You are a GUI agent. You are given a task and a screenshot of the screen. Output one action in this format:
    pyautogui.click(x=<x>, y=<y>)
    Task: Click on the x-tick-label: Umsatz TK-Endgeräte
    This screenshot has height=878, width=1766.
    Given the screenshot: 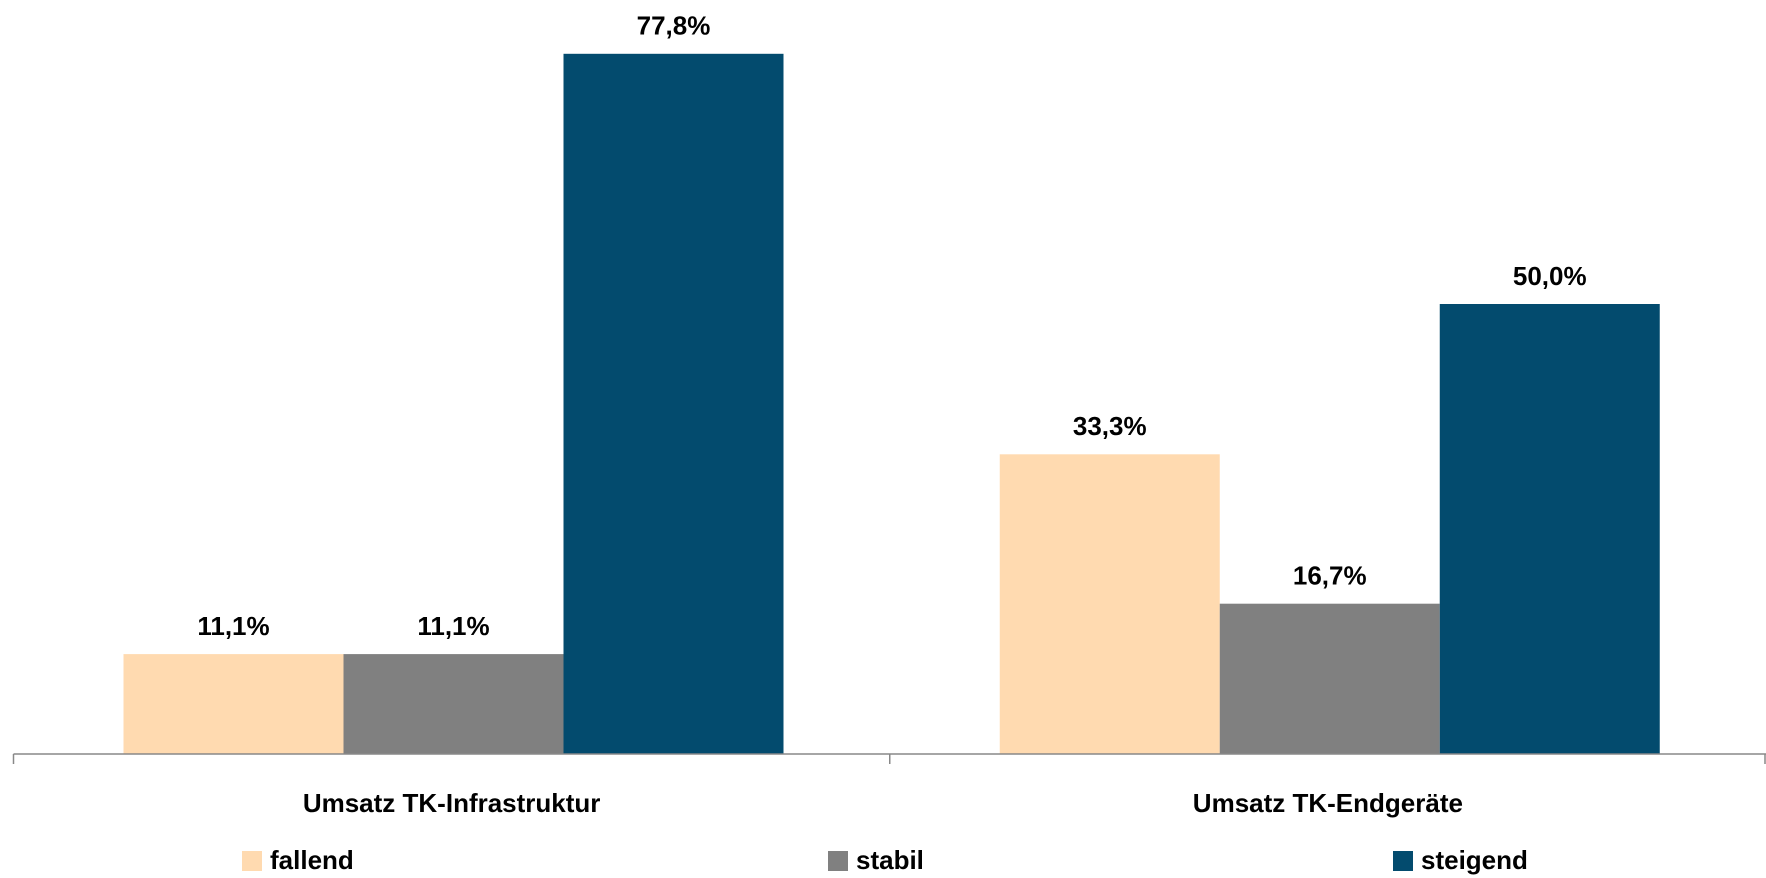 What is the action you would take?
    pyautogui.click(x=1328, y=803)
    